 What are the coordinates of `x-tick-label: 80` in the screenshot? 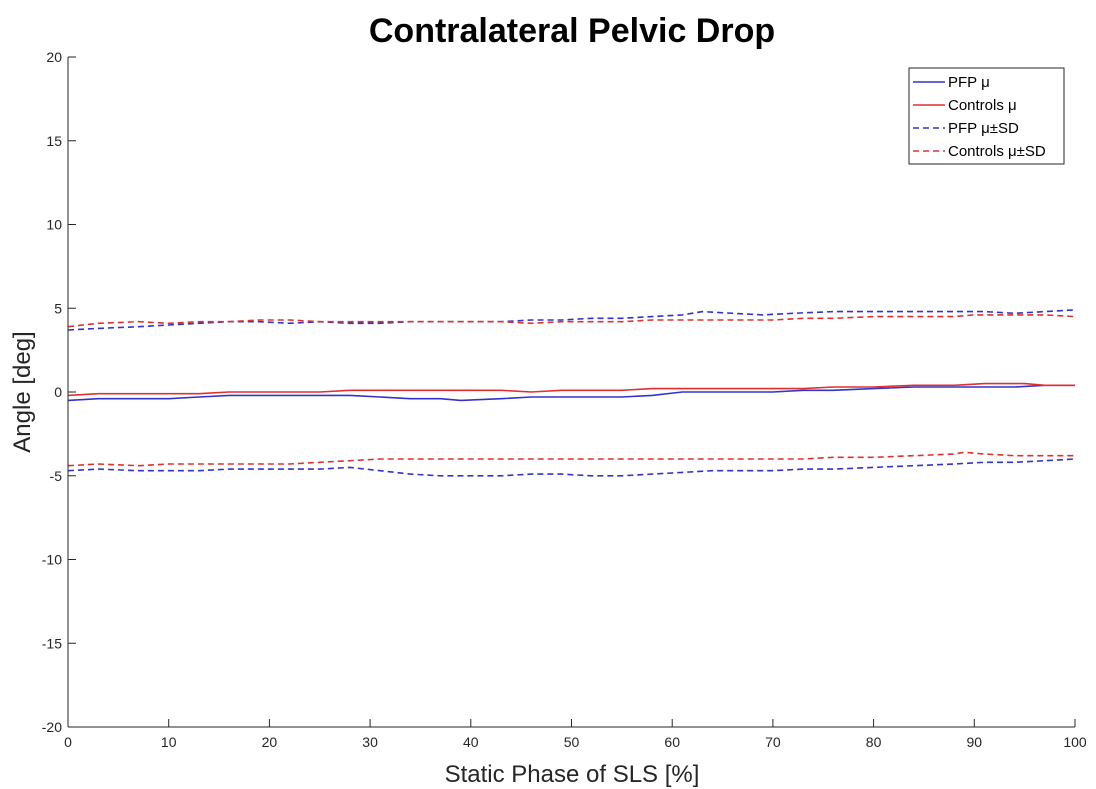 It's located at (874, 742).